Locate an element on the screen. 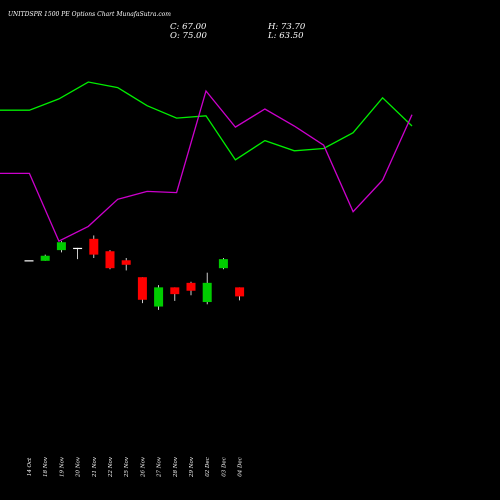  high-value: H: 73.70 is located at coordinates (287, 27).